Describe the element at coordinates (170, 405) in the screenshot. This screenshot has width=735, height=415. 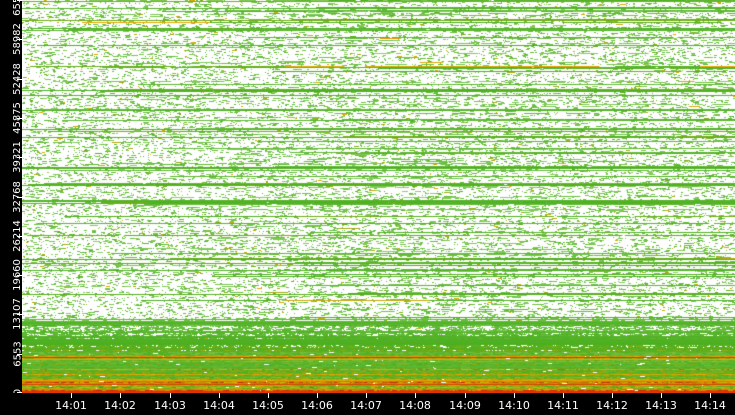
I see `x-axis-label: 14:03` at that location.